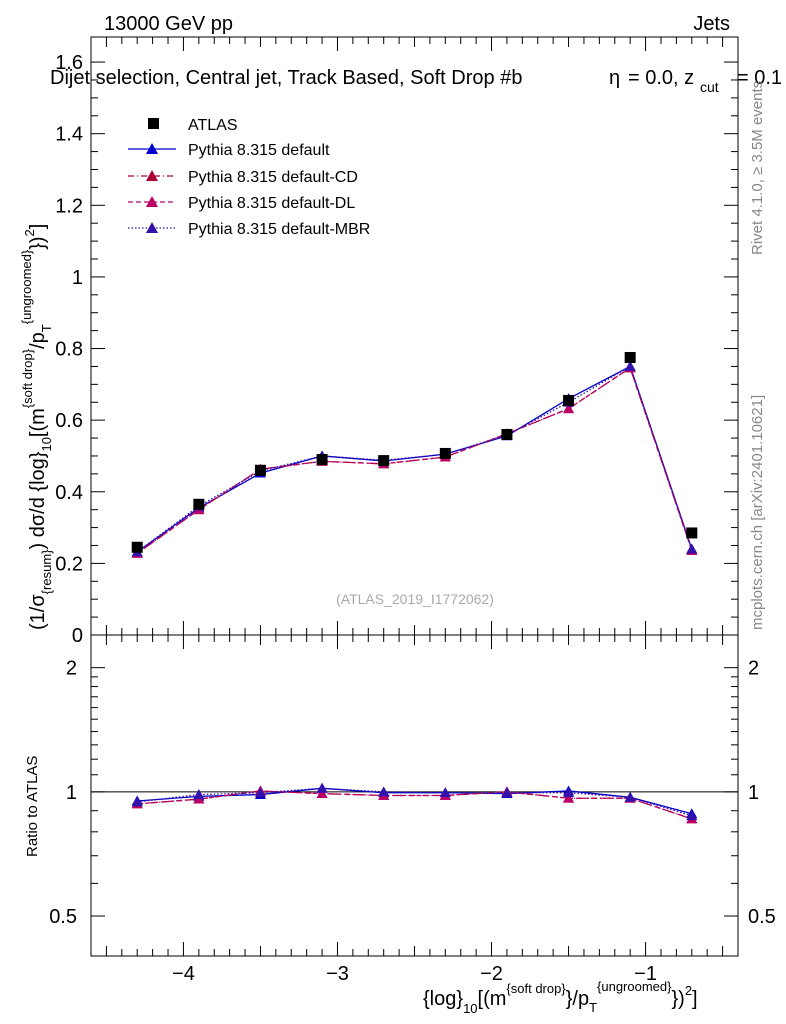 This screenshot has height=1024, width=786. I want to click on ylabel-m: [(m, so click(38, 422).